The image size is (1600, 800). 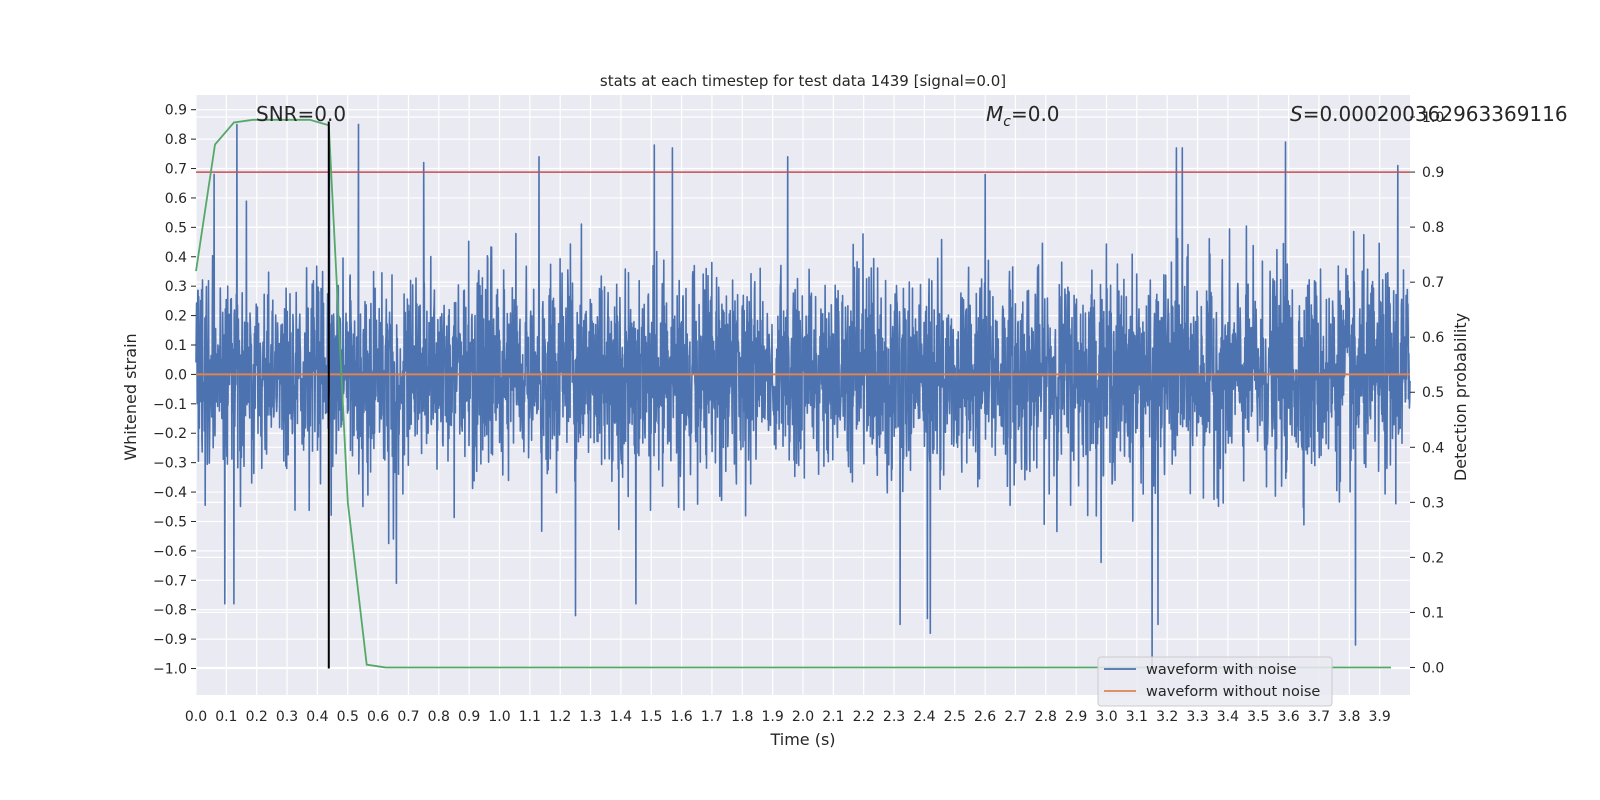 I want to click on left-y-tick-label: 0.2, so click(x=176, y=317).